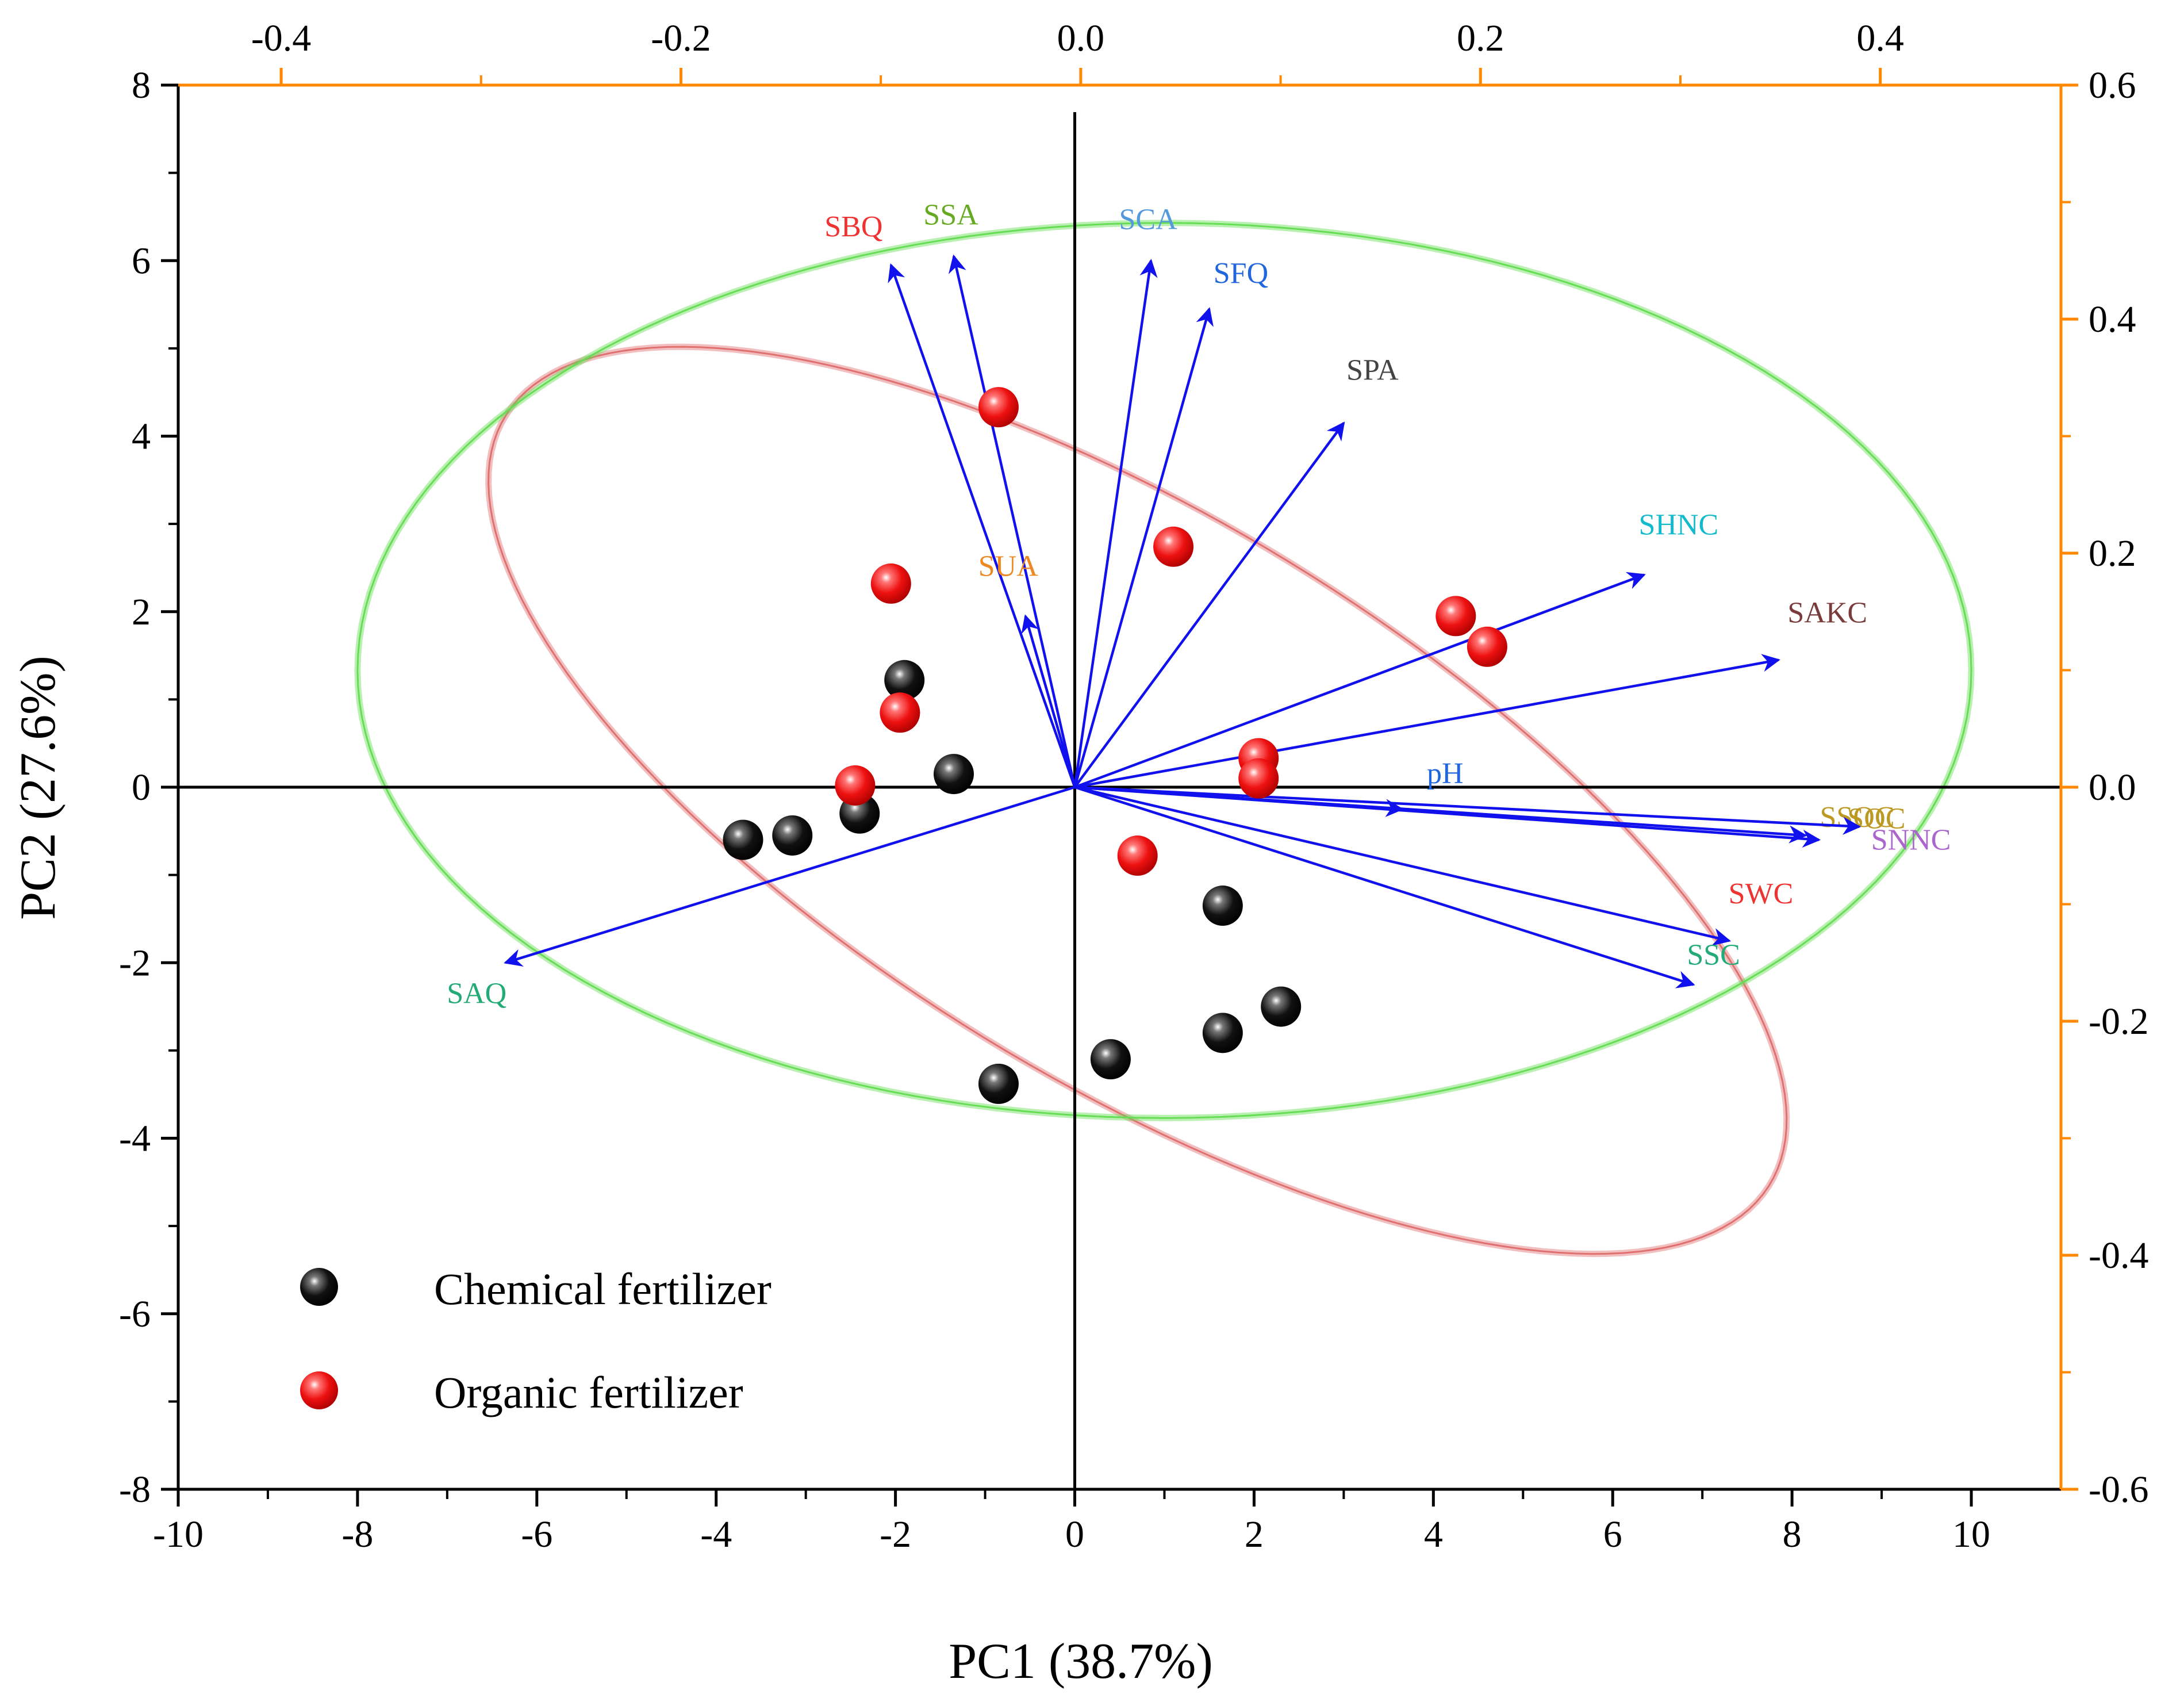 Image resolution: width=2184 pixels, height=1698 pixels. I want to click on x-tick-label-2: 2, so click(1254, 1534).